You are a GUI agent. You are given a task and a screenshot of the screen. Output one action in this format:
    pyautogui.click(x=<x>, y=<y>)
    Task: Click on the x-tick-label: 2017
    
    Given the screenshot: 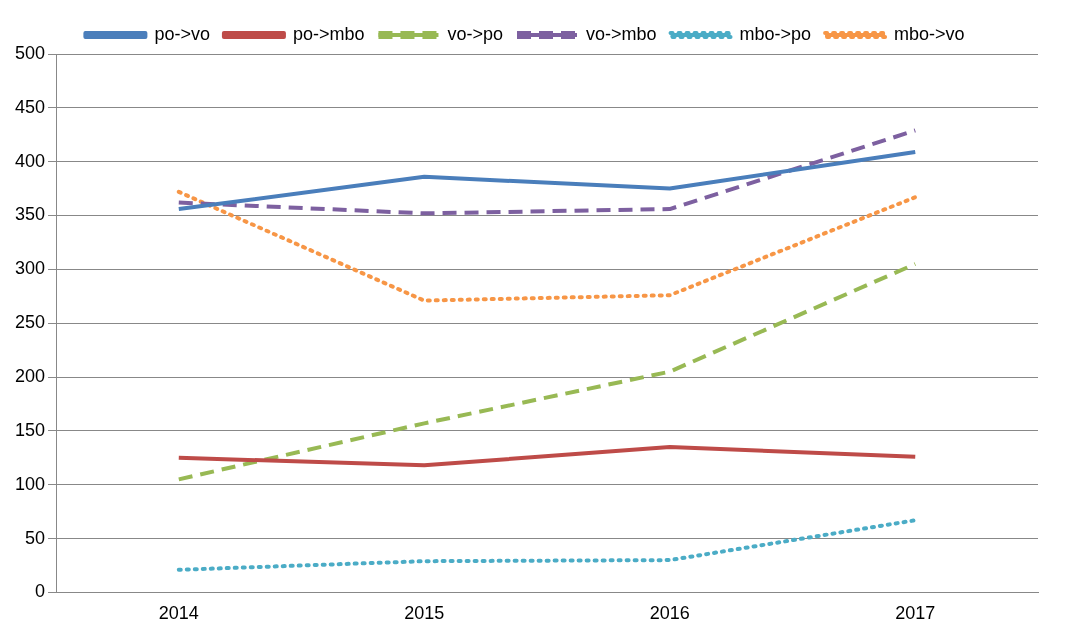 What is the action you would take?
    pyautogui.click(x=915, y=613)
    